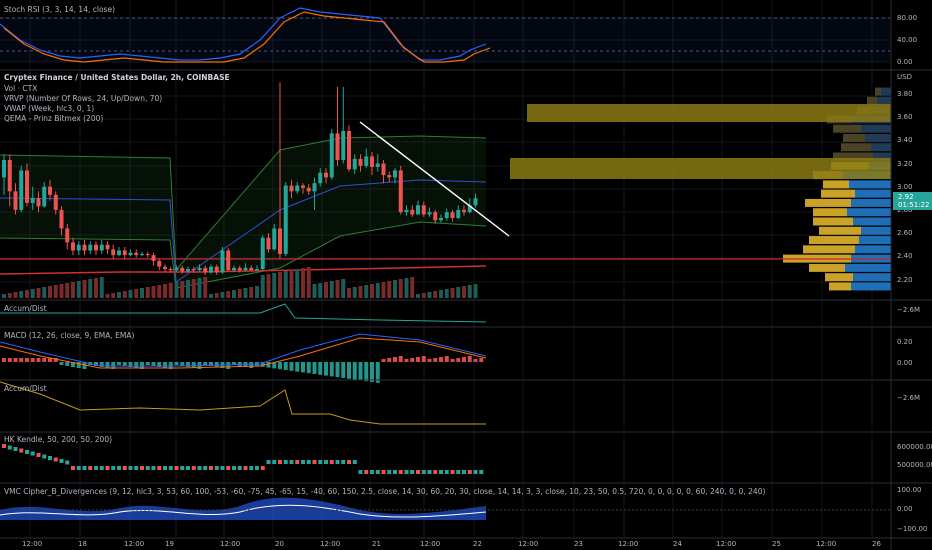 The height and width of the screenshot is (550, 932). What do you see at coordinates (169, 544) in the screenshot?
I see `time-axis-label: 19` at bounding box center [169, 544].